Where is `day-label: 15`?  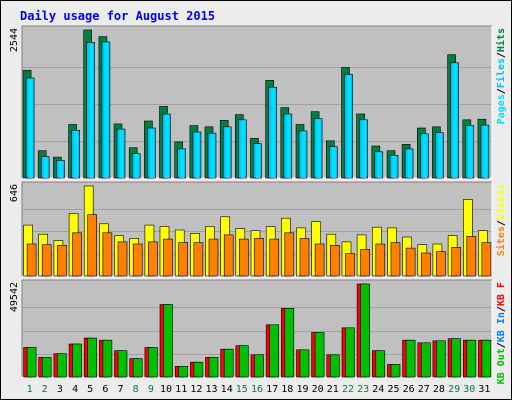 day-label: 15 is located at coordinates (242, 389).